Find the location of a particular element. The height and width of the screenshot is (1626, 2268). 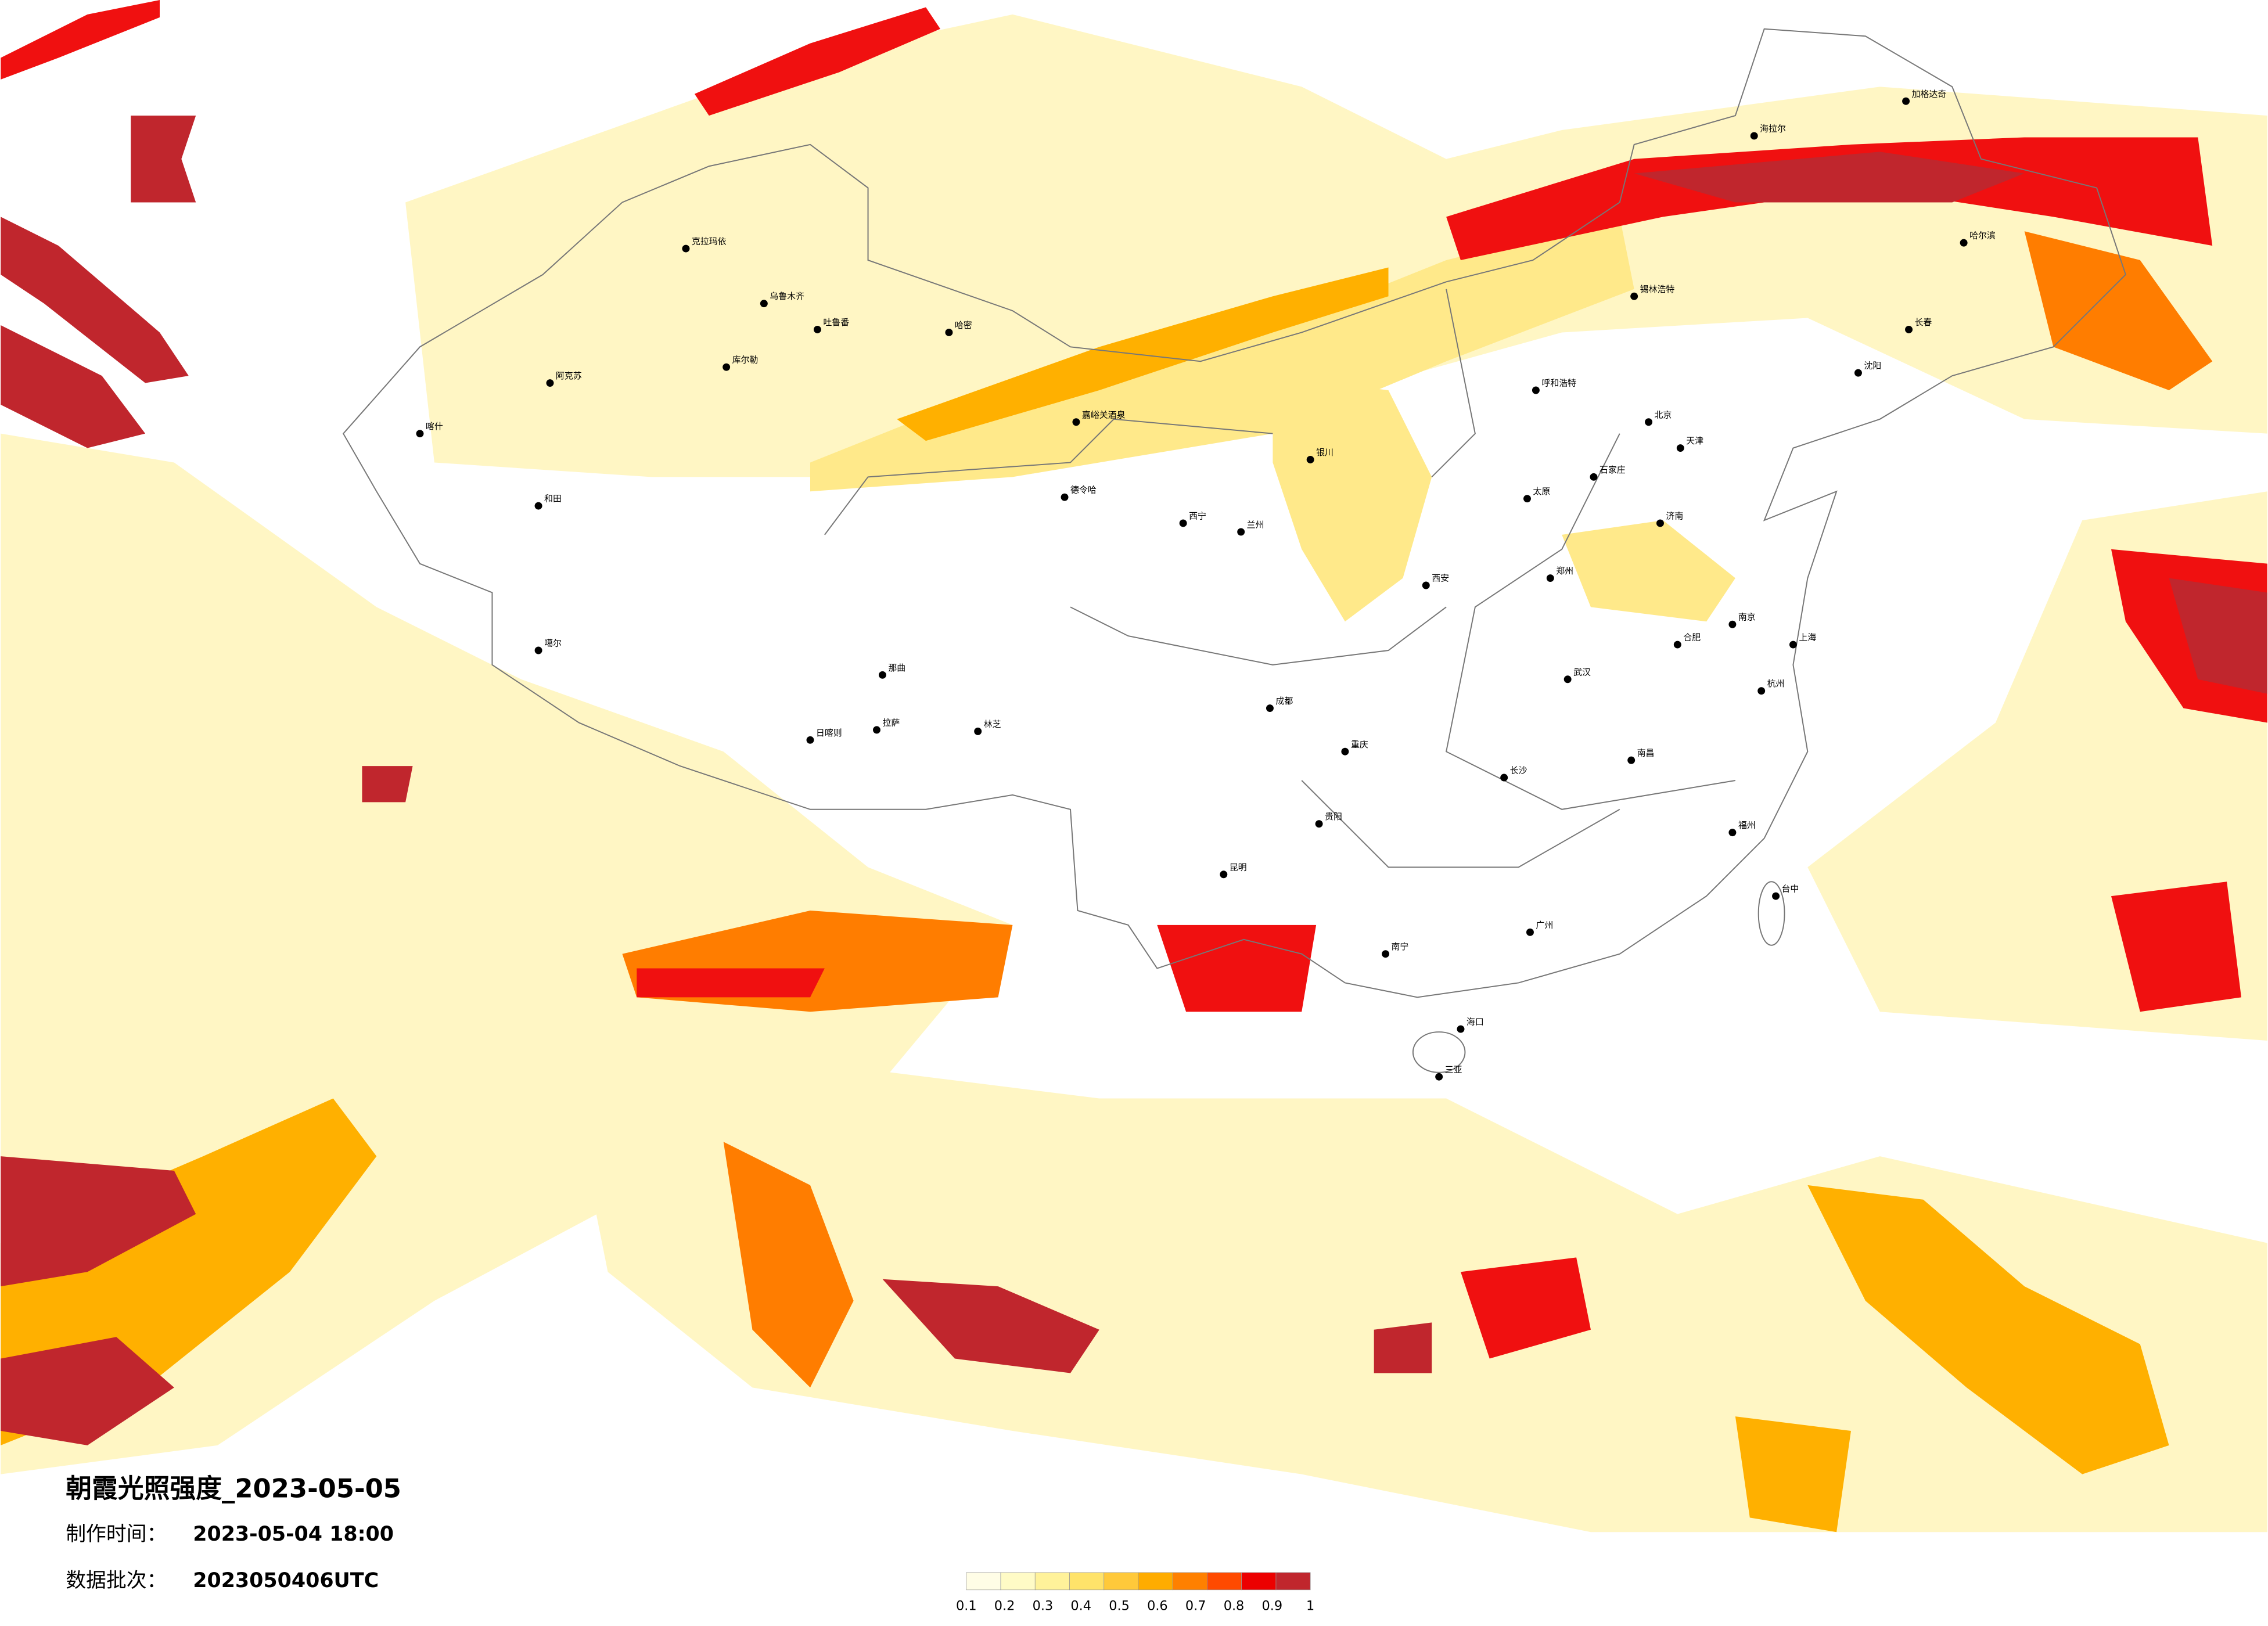

city-label: 沈阳 is located at coordinates (1872, 366).